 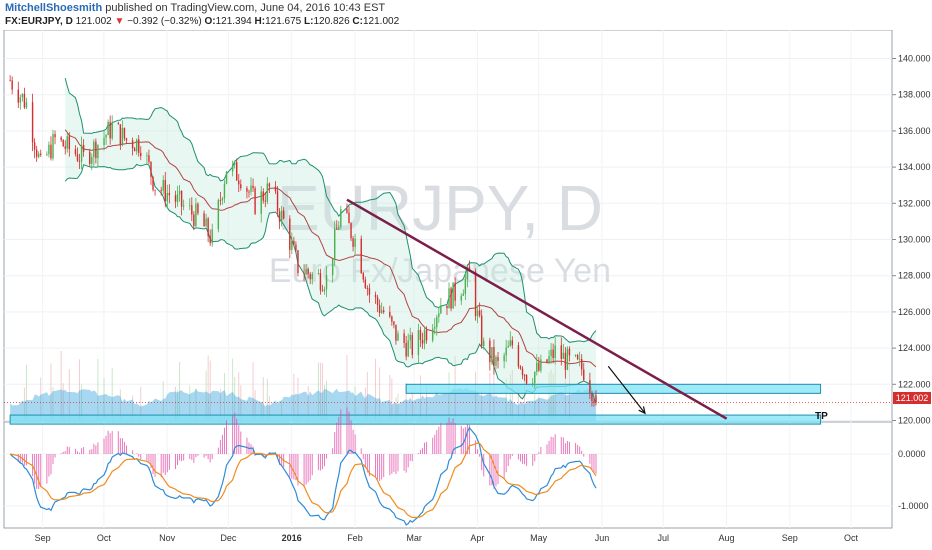 What do you see at coordinates (914, 312) in the screenshot?
I see `y-tick-label: 126.000` at bounding box center [914, 312].